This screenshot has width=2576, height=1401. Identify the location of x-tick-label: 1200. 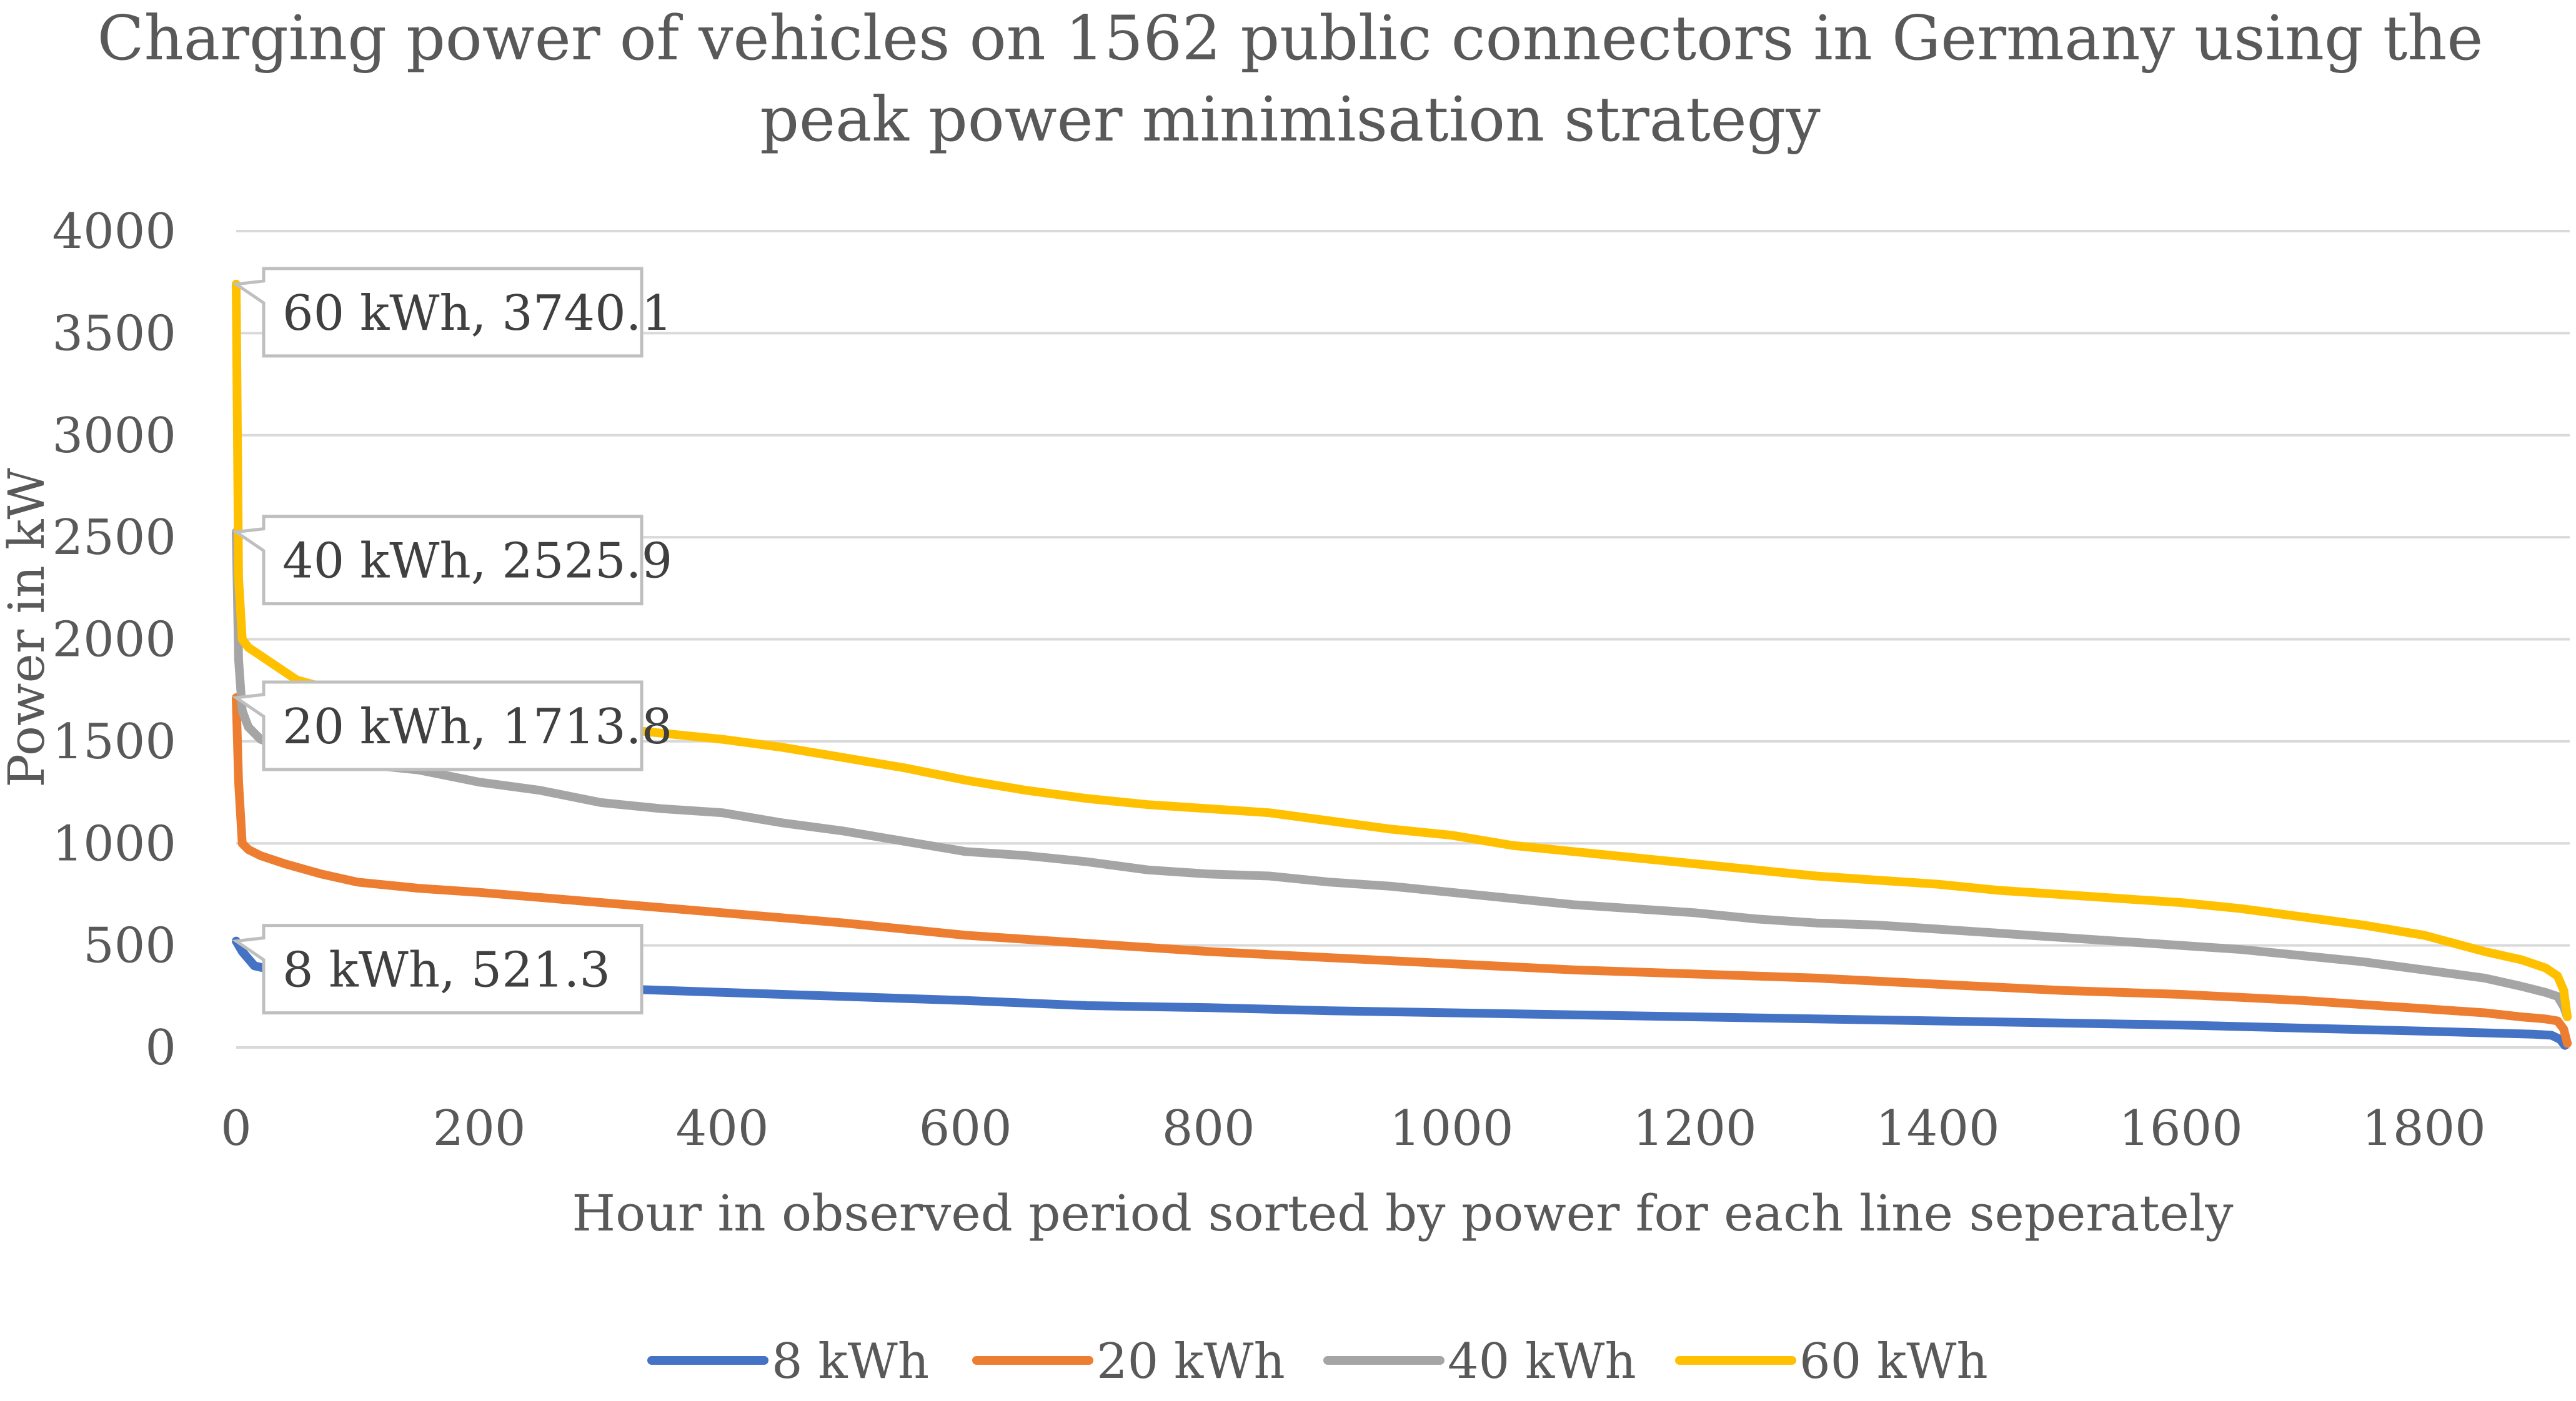
(1695, 1129).